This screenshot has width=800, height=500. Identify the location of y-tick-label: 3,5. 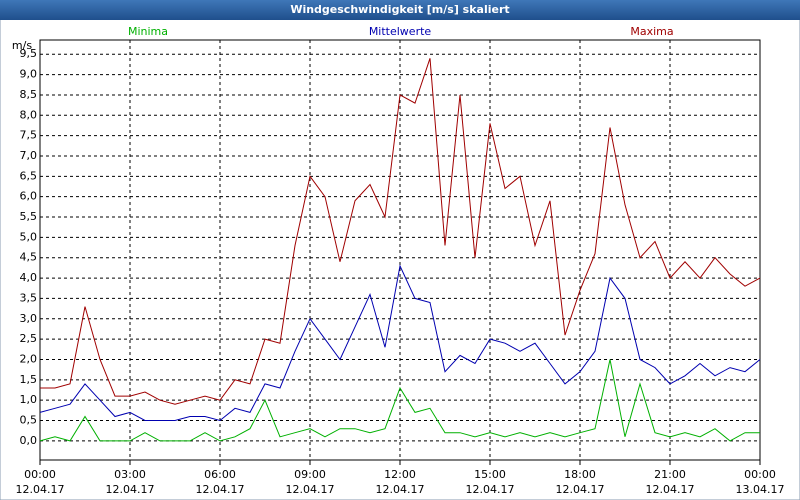
(29, 297).